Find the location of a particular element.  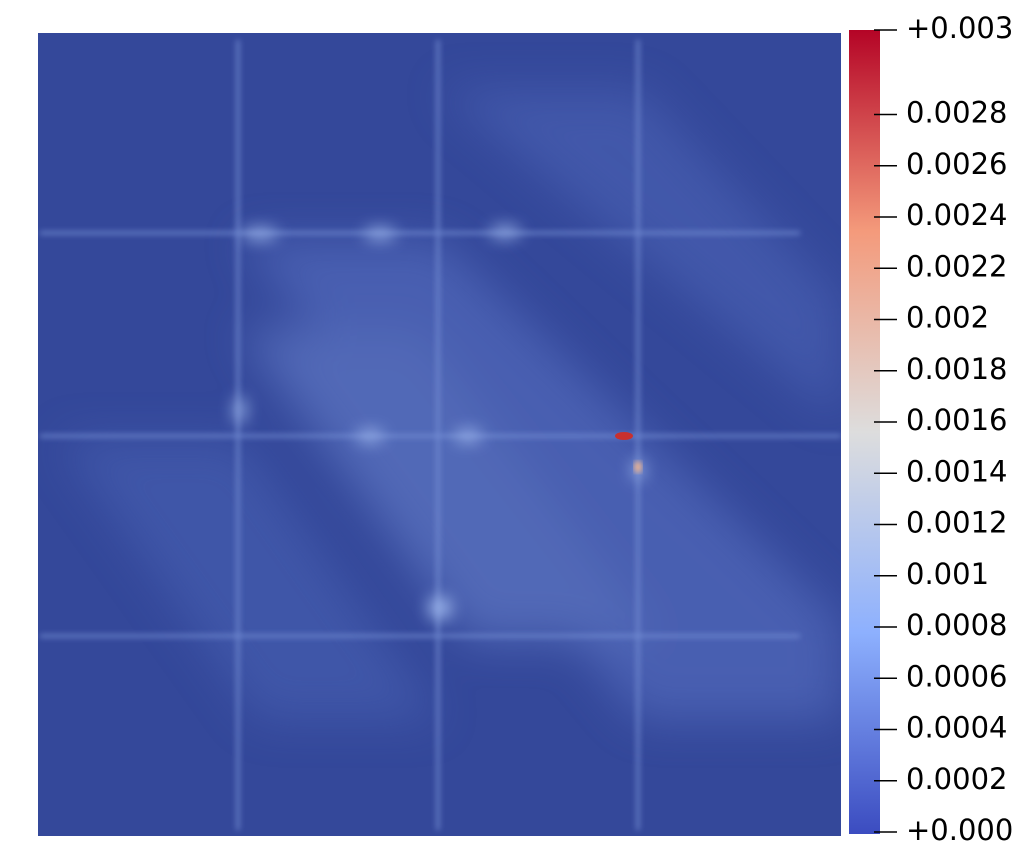

tick-label: 0.0018 is located at coordinates (956, 369).